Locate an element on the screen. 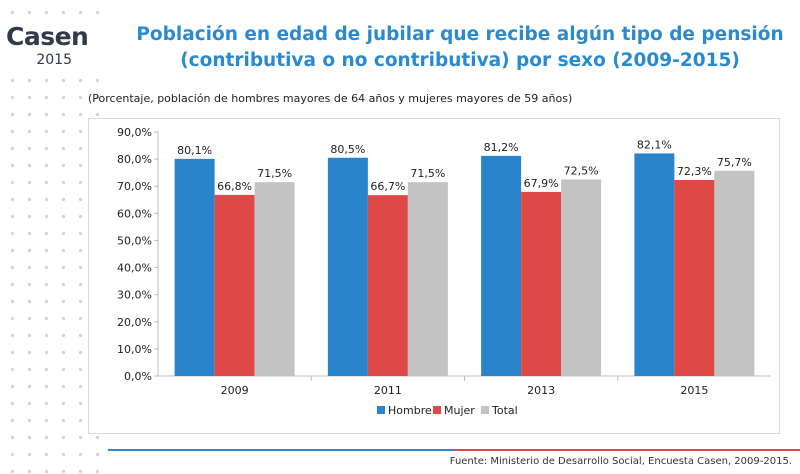 The height and width of the screenshot is (474, 800). data-label: 67,9% is located at coordinates (541, 183).